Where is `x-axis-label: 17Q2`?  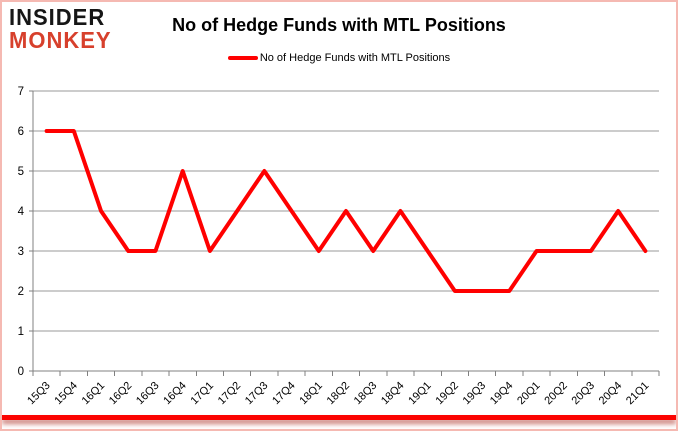
x-axis-label: 17Q2 is located at coordinates (230, 394).